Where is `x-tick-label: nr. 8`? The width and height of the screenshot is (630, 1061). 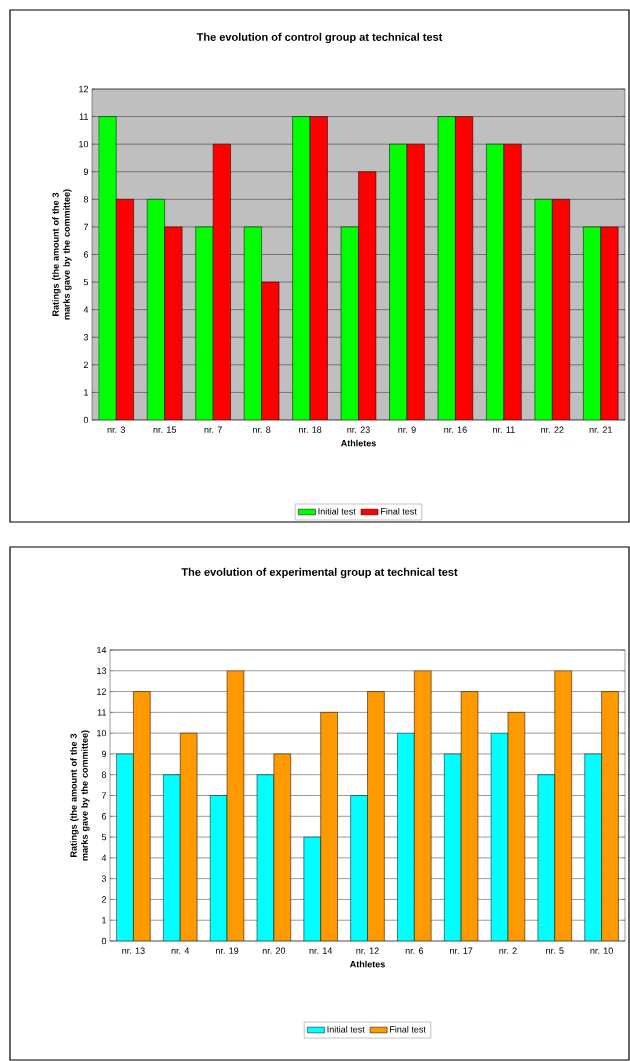 x-tick-label: nr. 8 is located at coordinates (262, 429).